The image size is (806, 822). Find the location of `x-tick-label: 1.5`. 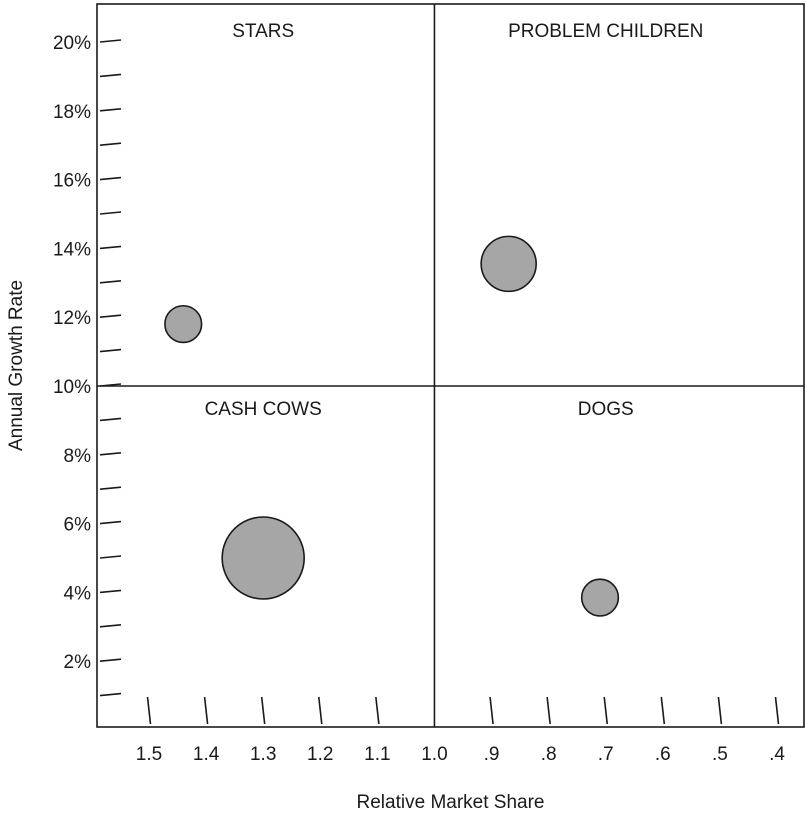

x-tick-label: 1.5 is located at coordinates (149, 754).